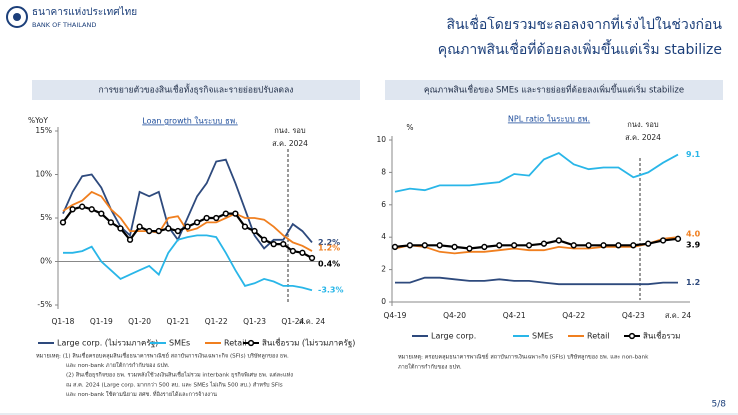 Image resolution: width=738 pixels, height=415 pixels. I want to click on x-tick-label: Q1-18, so click(63, 321).